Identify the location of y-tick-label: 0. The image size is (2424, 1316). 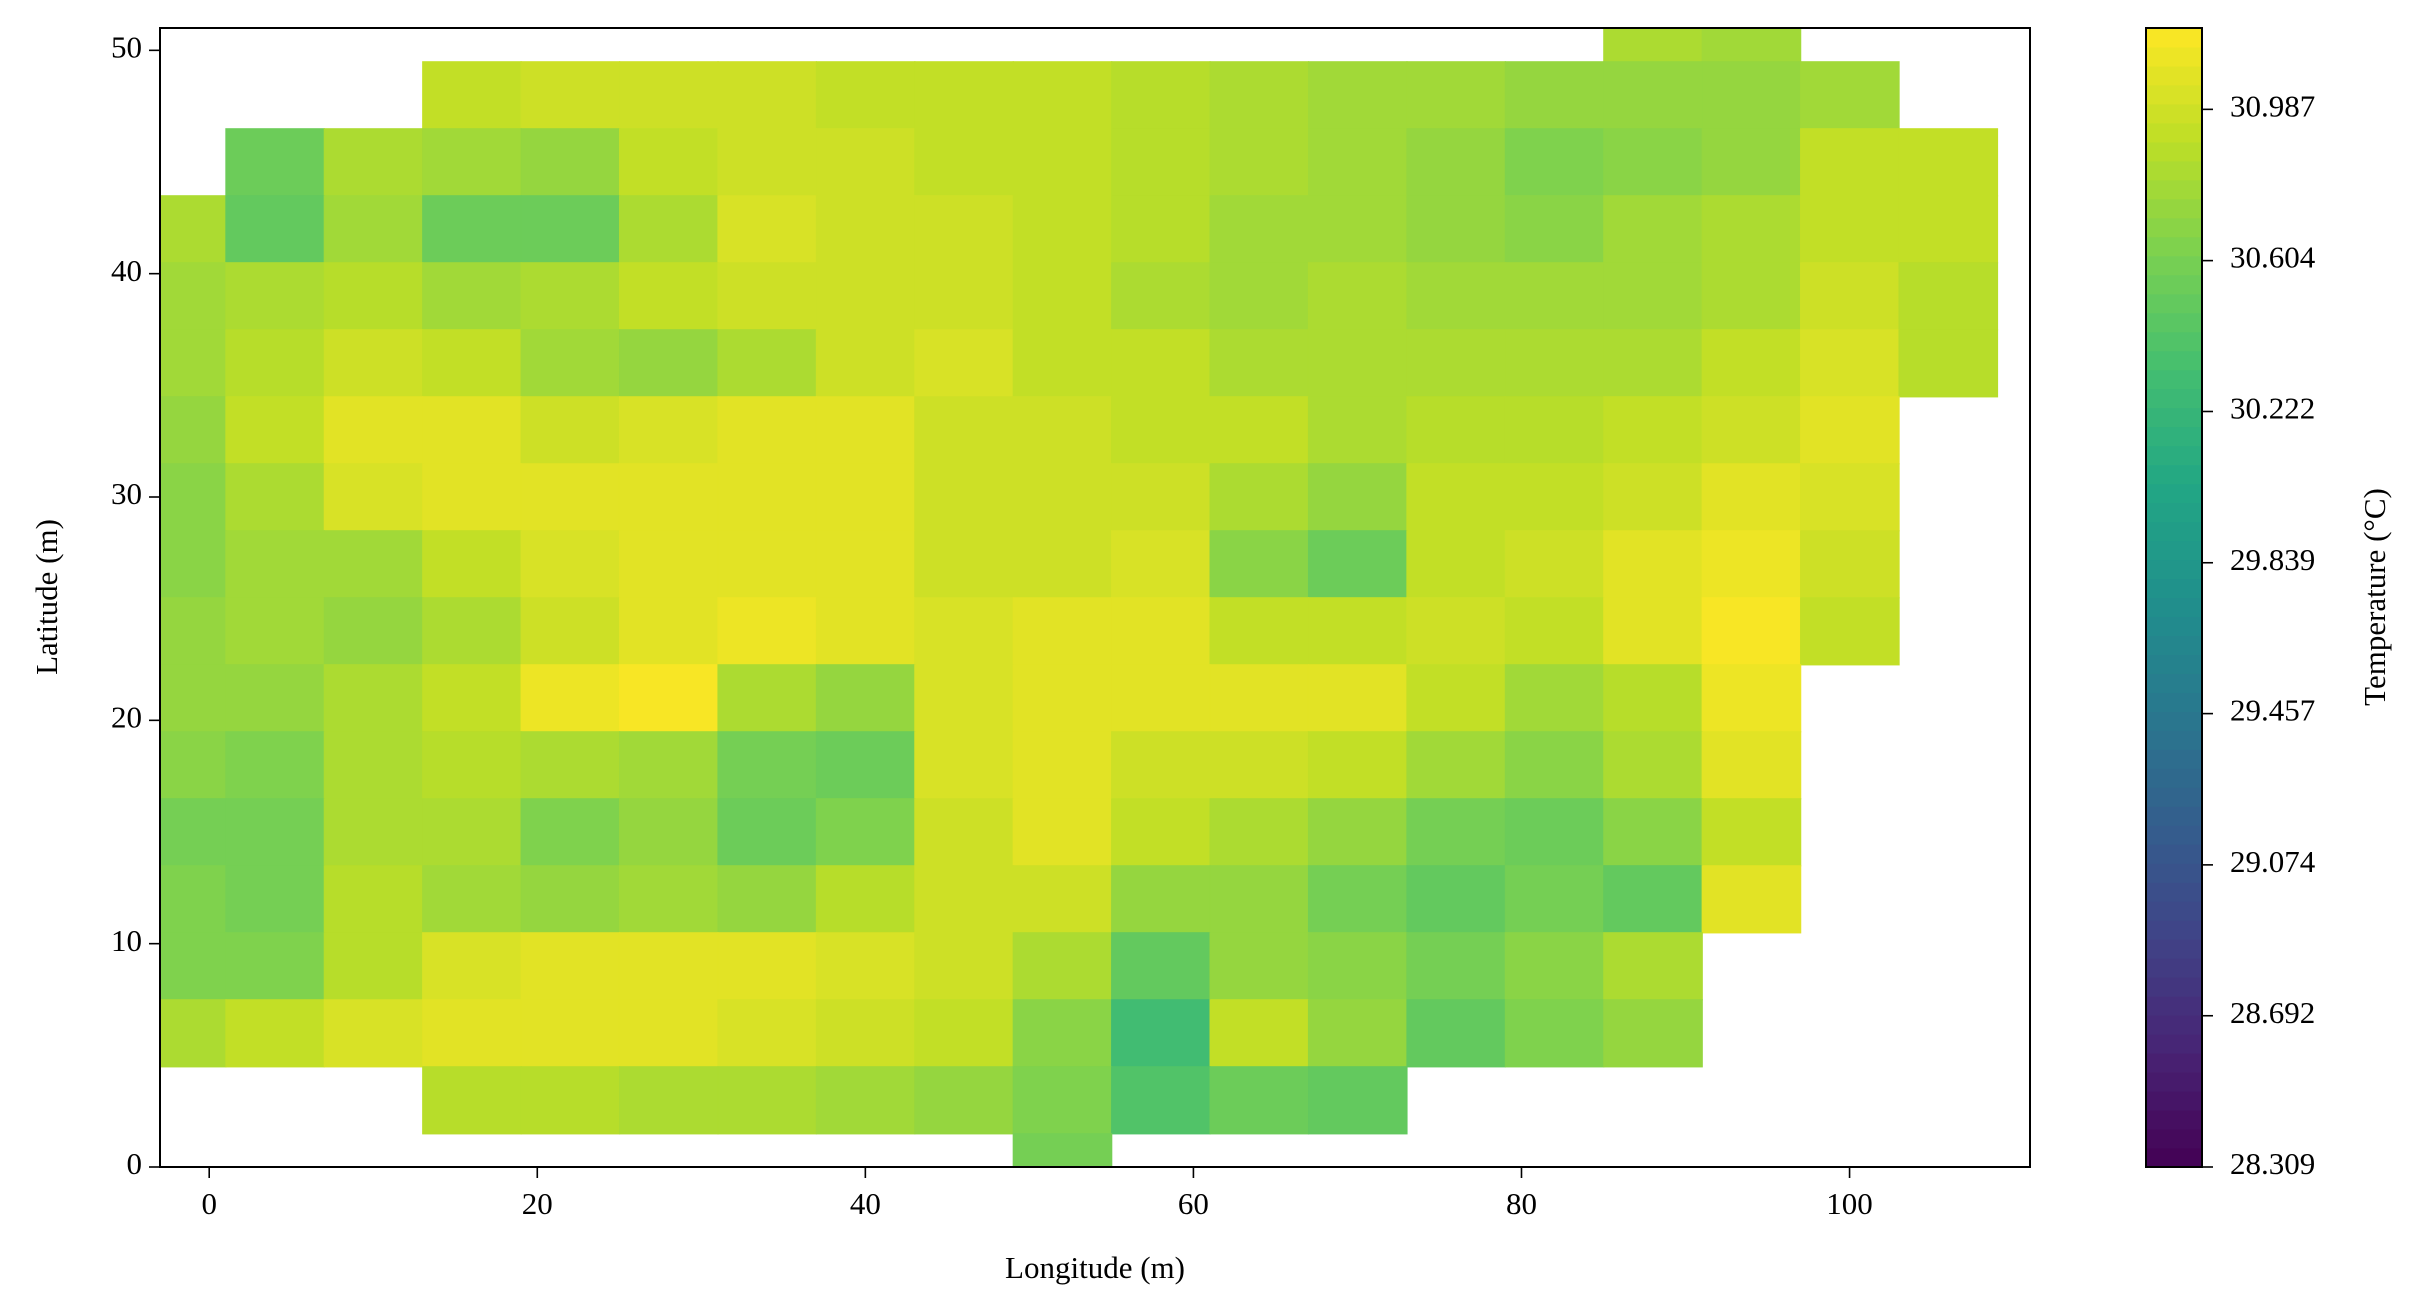
(135, 1163).